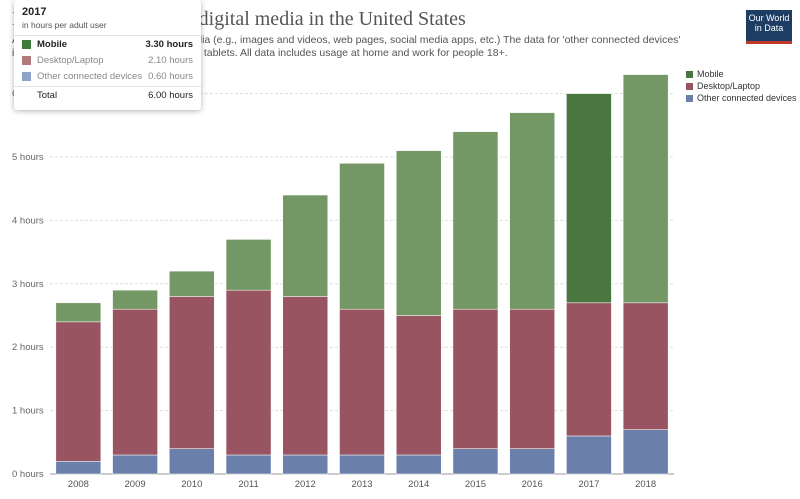  What do you see at coordinates (729, 86) in the screenshot?
I see `legend-label: Desktop/Laptop` at bounding box center [729, 86].